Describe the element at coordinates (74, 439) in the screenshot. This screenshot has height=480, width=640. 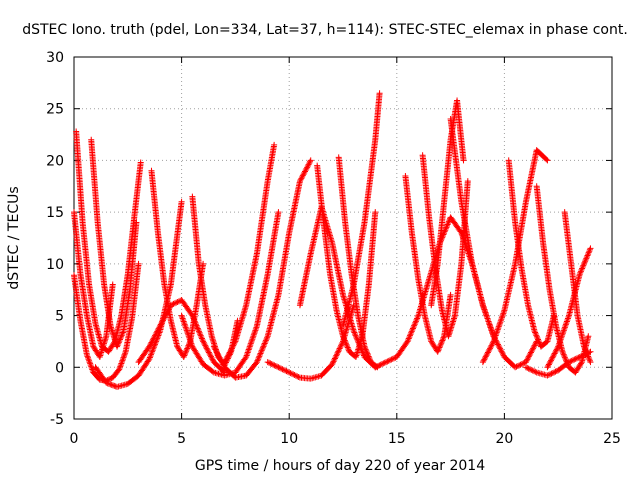
I see `x-tick-label: 0` at that location.